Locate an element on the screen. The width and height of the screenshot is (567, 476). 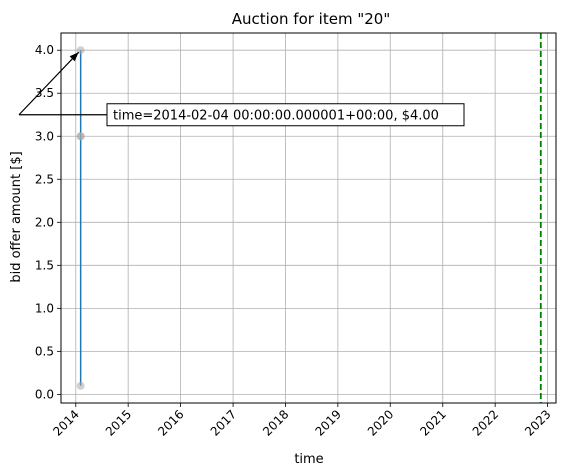
y-tick-label: 3.0 is located at coordinates (44, 136).